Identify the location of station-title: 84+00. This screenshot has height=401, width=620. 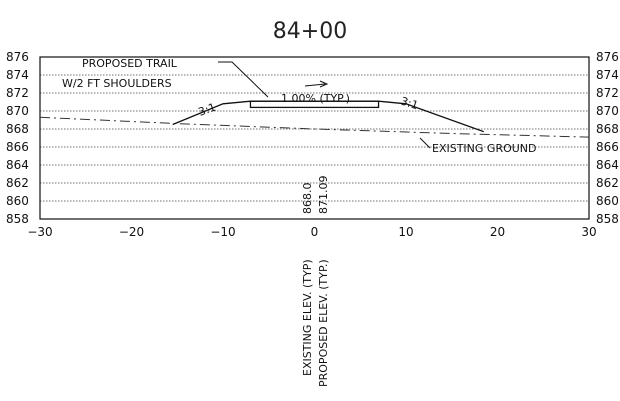
(310, 31).